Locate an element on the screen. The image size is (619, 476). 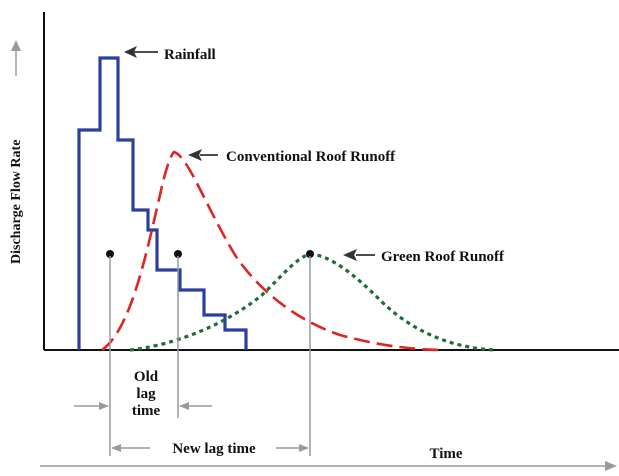
old-lag-line1: Old is located at coordinates (146, 377).